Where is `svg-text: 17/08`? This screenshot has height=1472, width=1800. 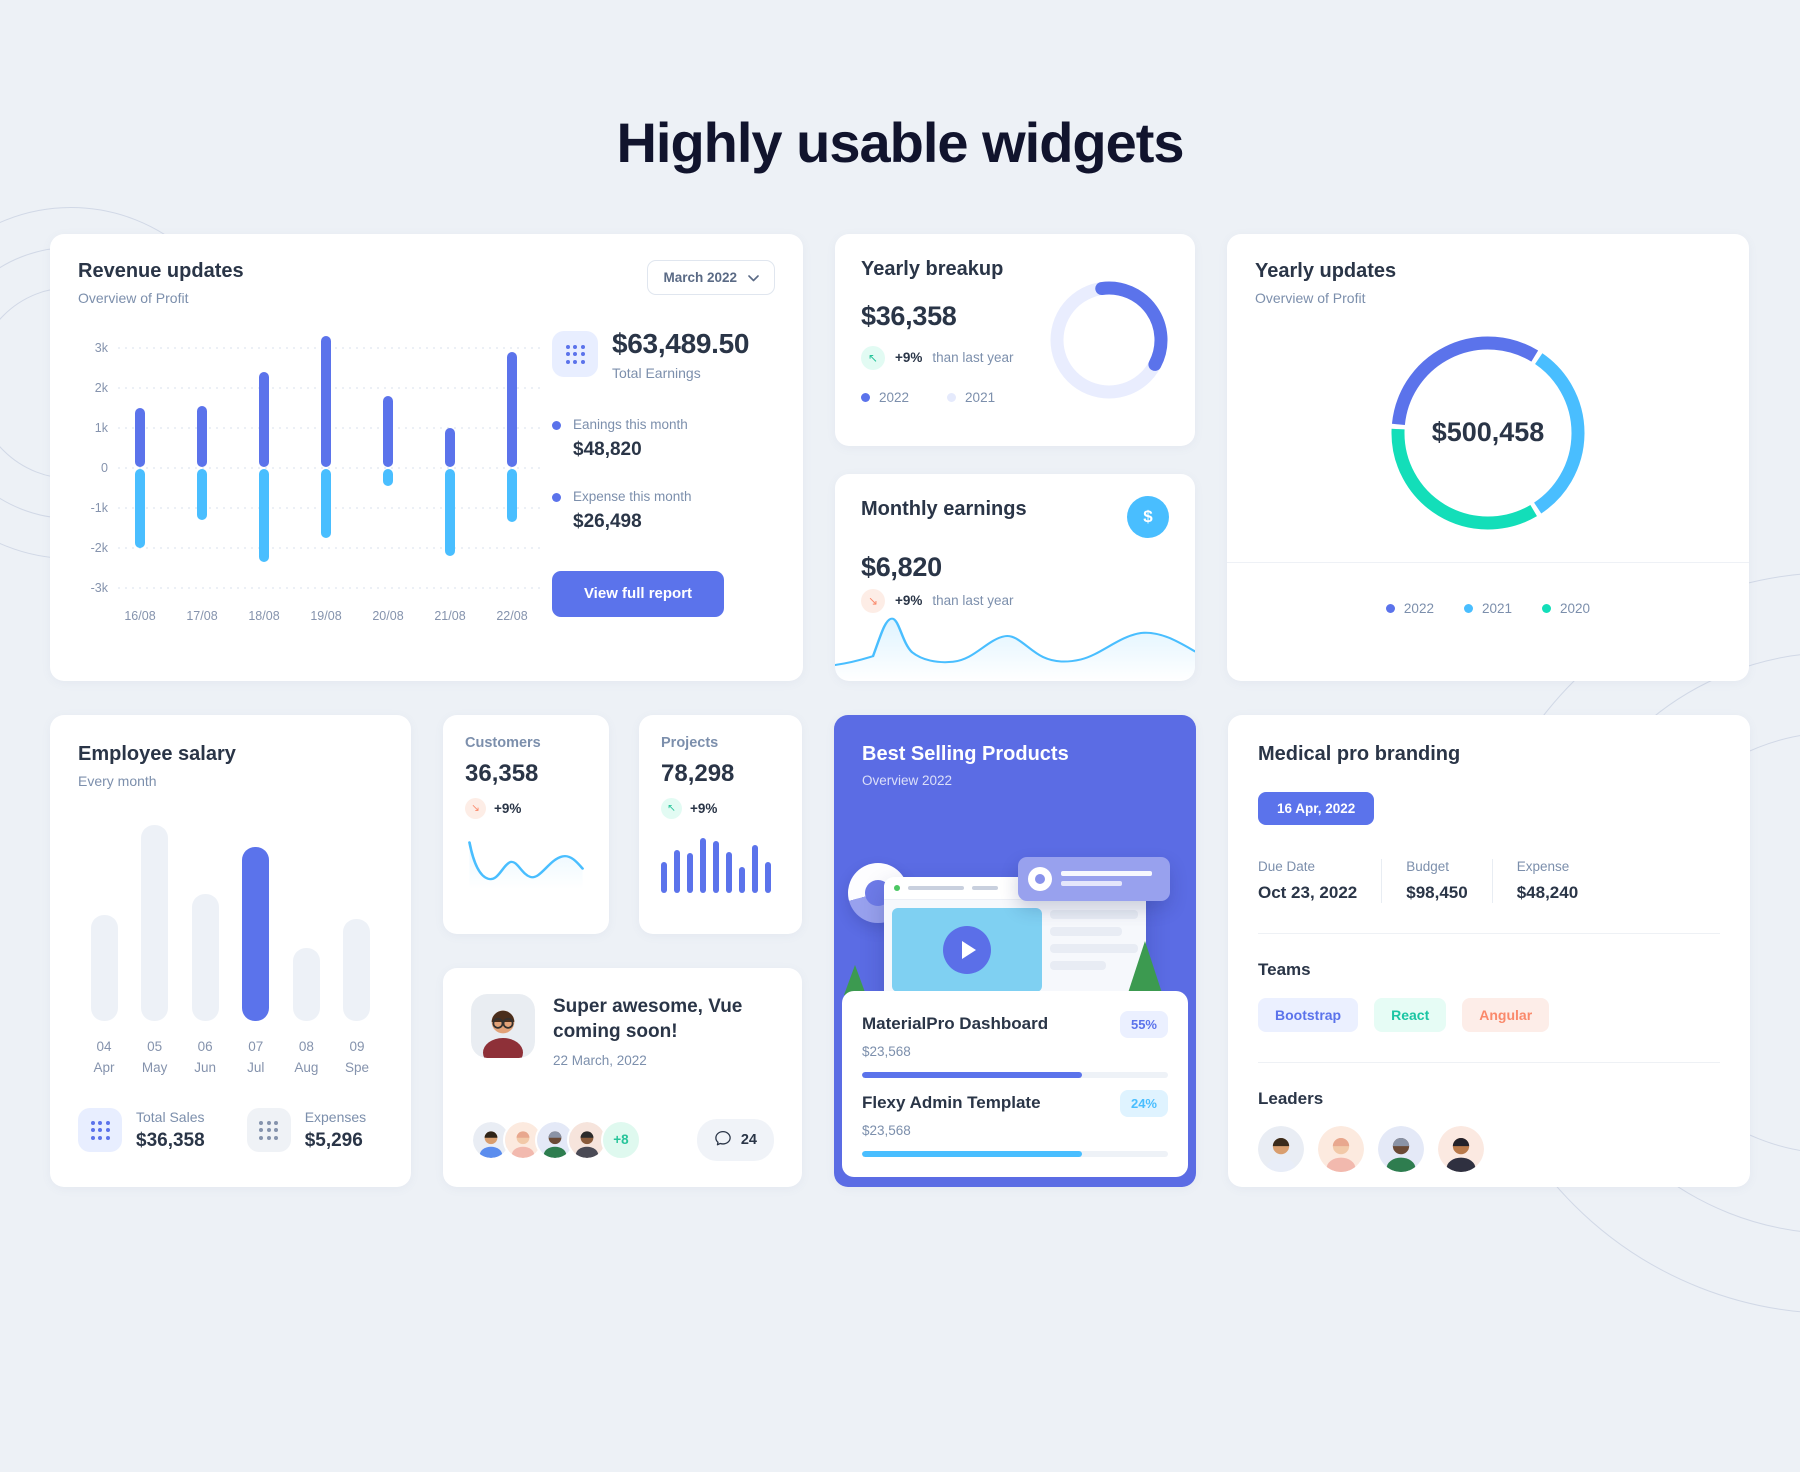
svg-text: 17/08 is located at coordinates (201, 616).